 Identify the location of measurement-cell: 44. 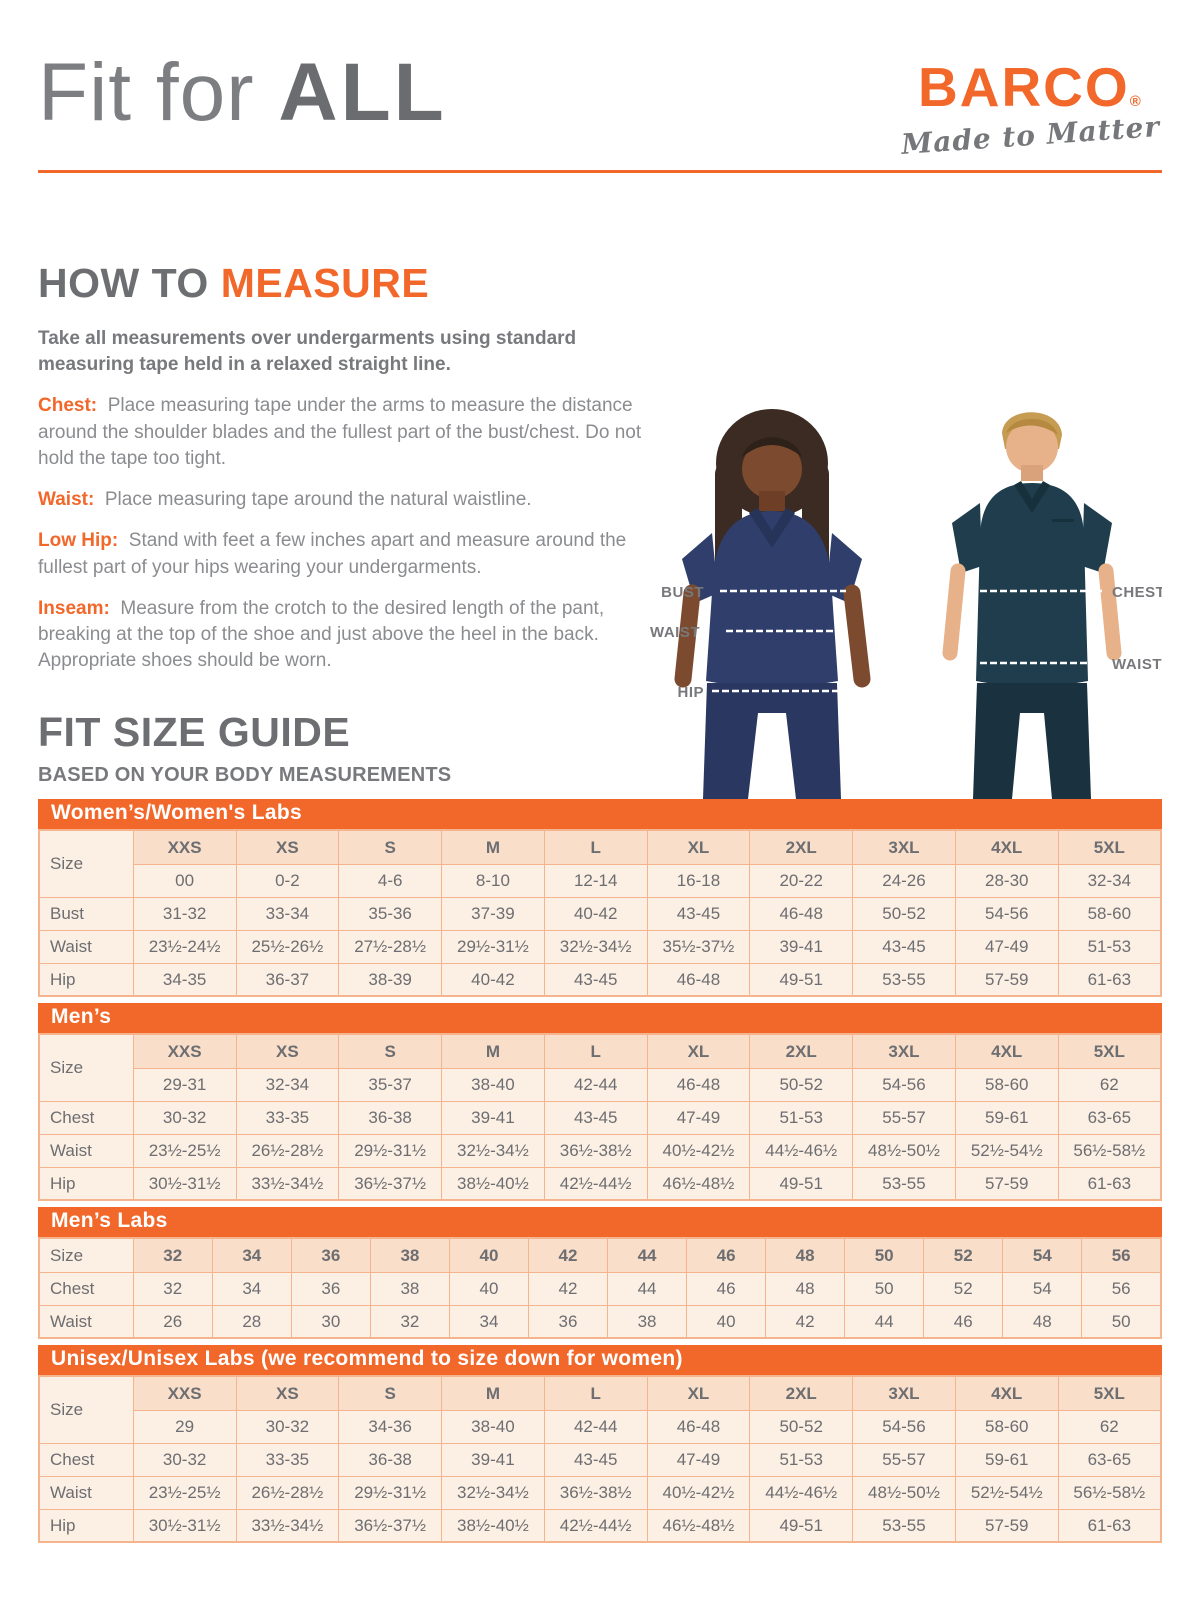
(884, 1321).